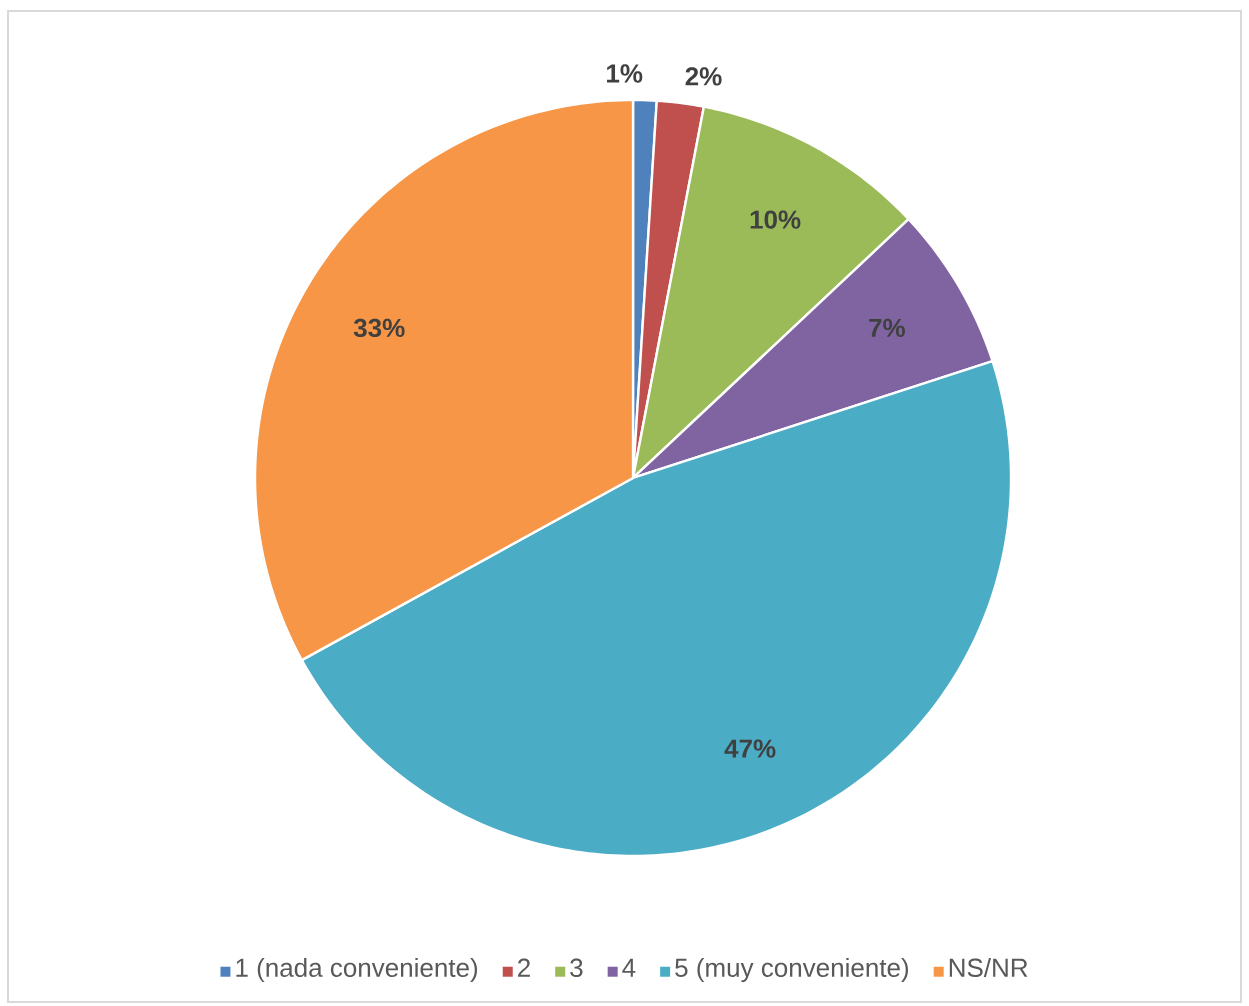 This screenshot has width=1249, height=1006. Describe the element at coordinates (775, 219) in the screenshot. I see `data-label: 10%` at that location.